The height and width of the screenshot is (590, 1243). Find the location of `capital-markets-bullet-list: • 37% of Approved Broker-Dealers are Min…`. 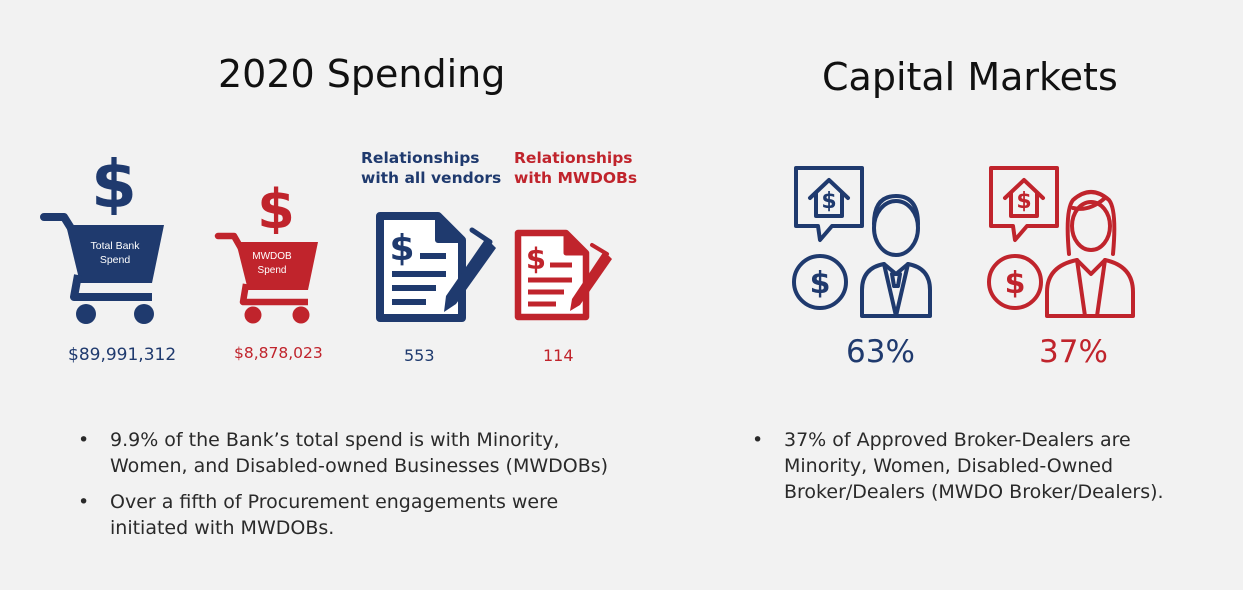

capital-markets-bullet-list: • 37% of Approved Broker-Dealers are Min… is located at coordinates (977, 471).